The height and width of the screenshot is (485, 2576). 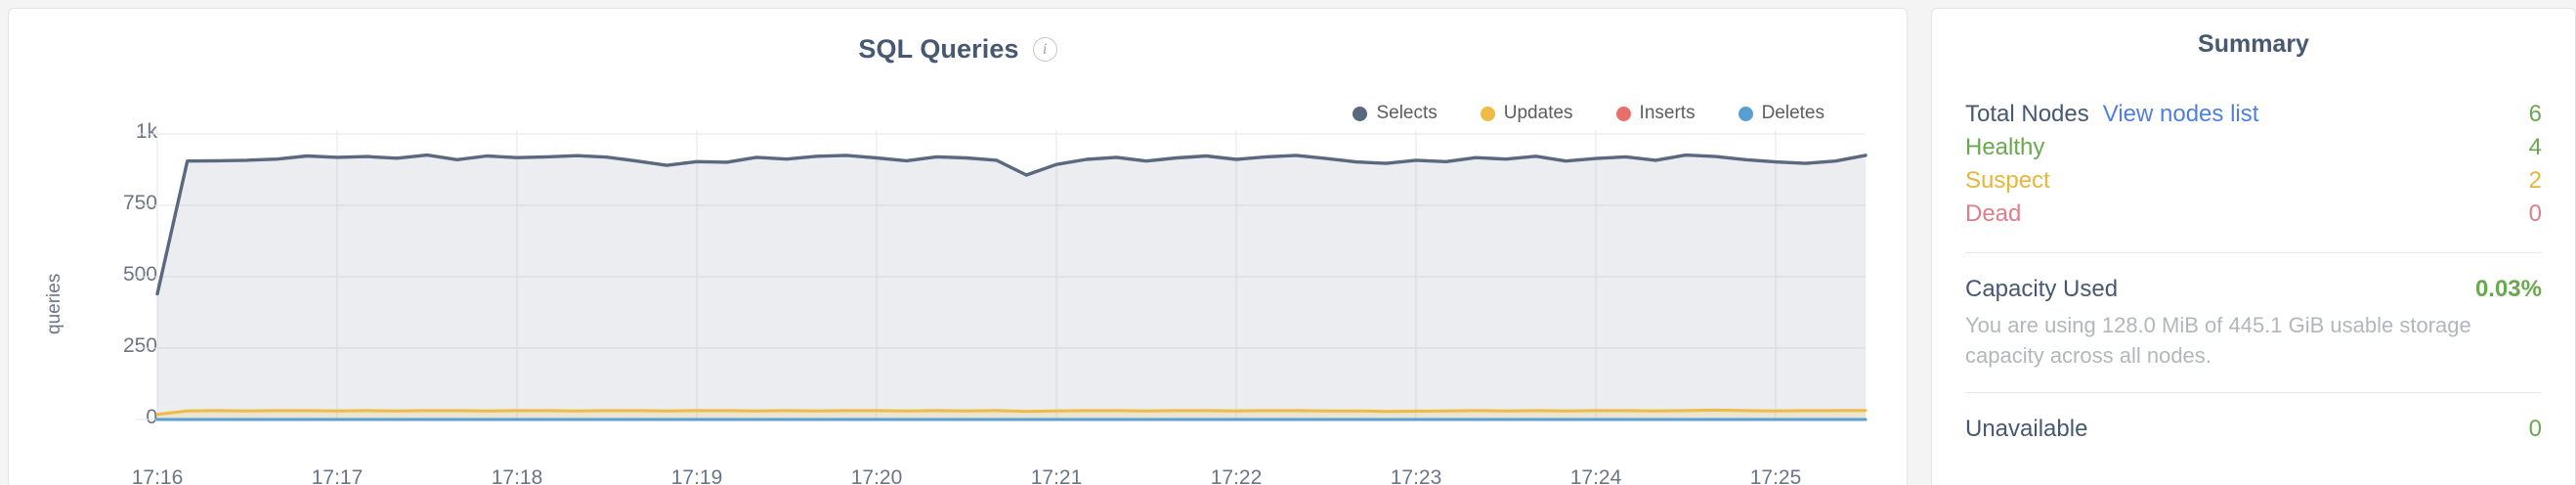 I want to click on total-nodes-value: 6, so click(x=2535, y=114).